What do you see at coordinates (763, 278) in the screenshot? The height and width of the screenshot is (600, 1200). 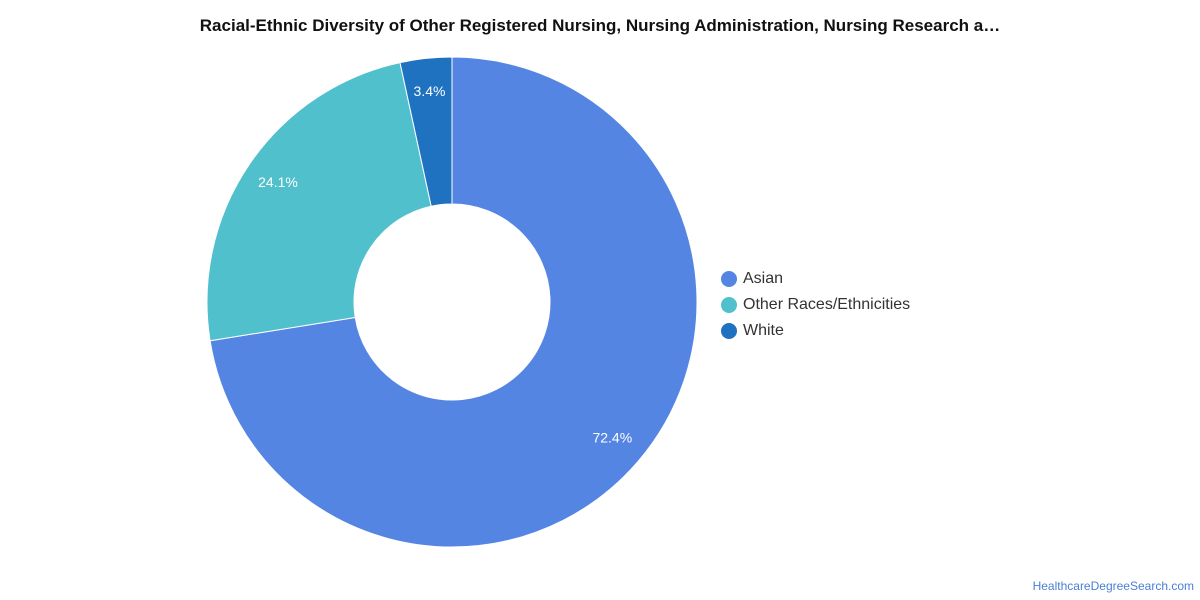 I see `legend-label-asian: Asian` at bounding box center [763, 278].